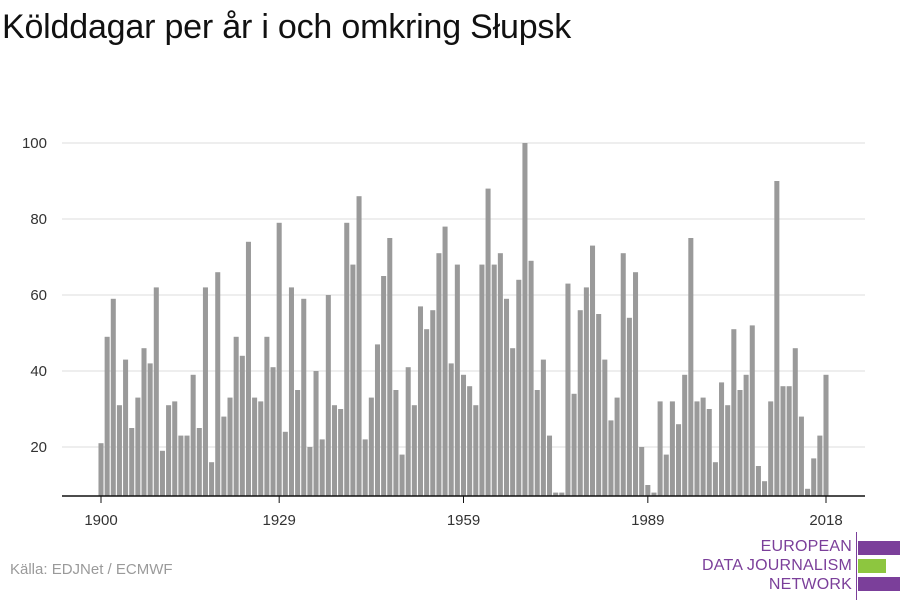 The image size is (900, 600). What do you see at coordinates (488, 342) in the screenshot?
I see `bar-1963` at bounding box center [488, 342].